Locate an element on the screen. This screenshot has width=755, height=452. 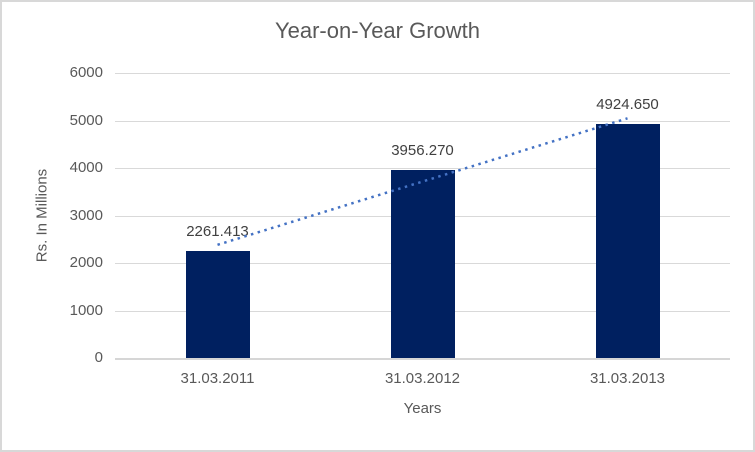
y-axis-tick-label: 4000 is located at coordinates (86, 167).